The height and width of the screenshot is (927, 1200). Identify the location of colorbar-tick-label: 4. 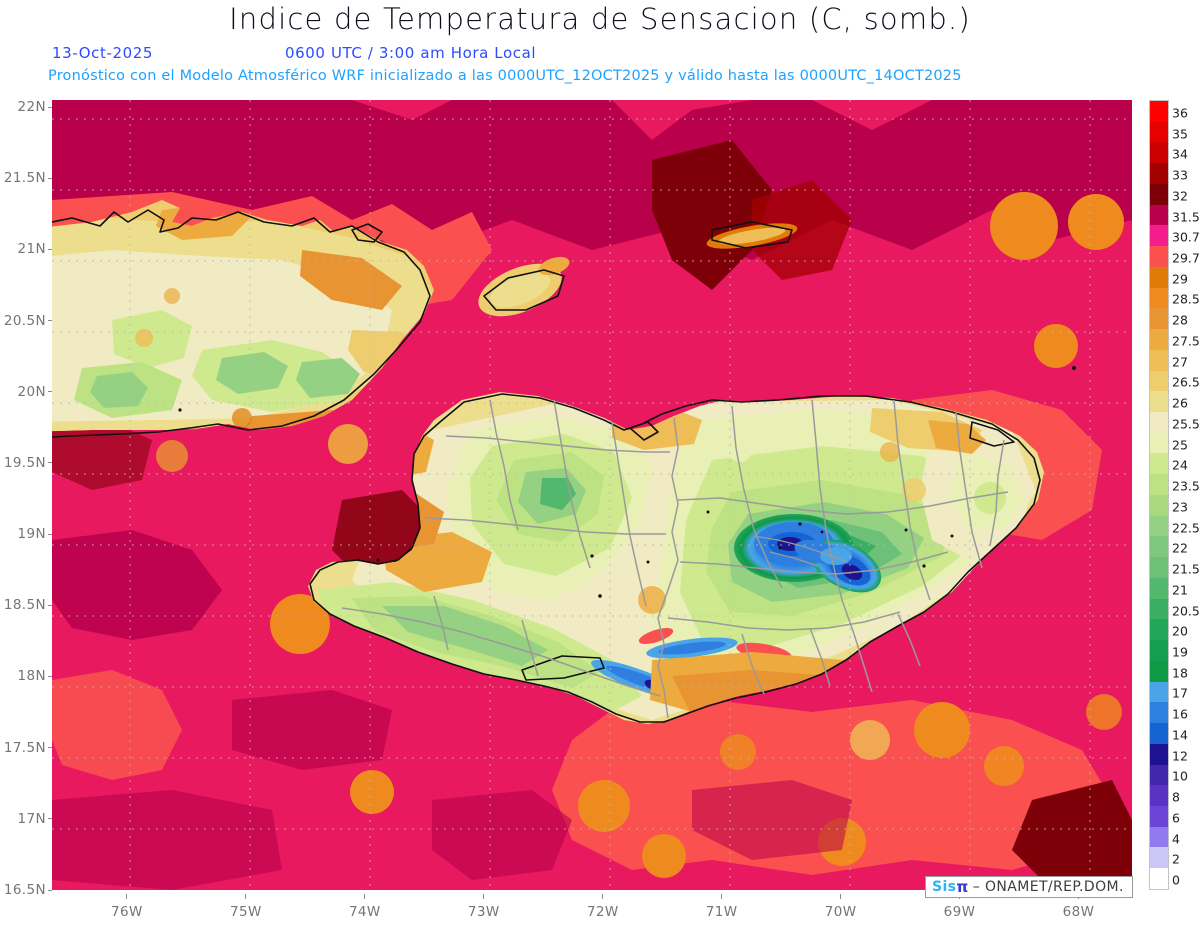
(1176, 839).